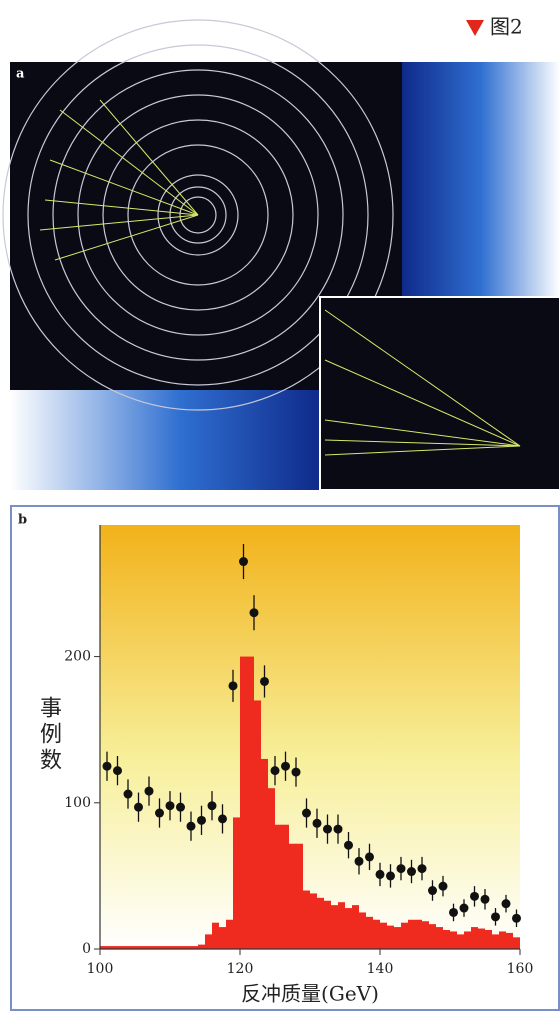 This screenshot has height=1011, width=560. I want to click on x-tick-label: 140, so click(380, 969).